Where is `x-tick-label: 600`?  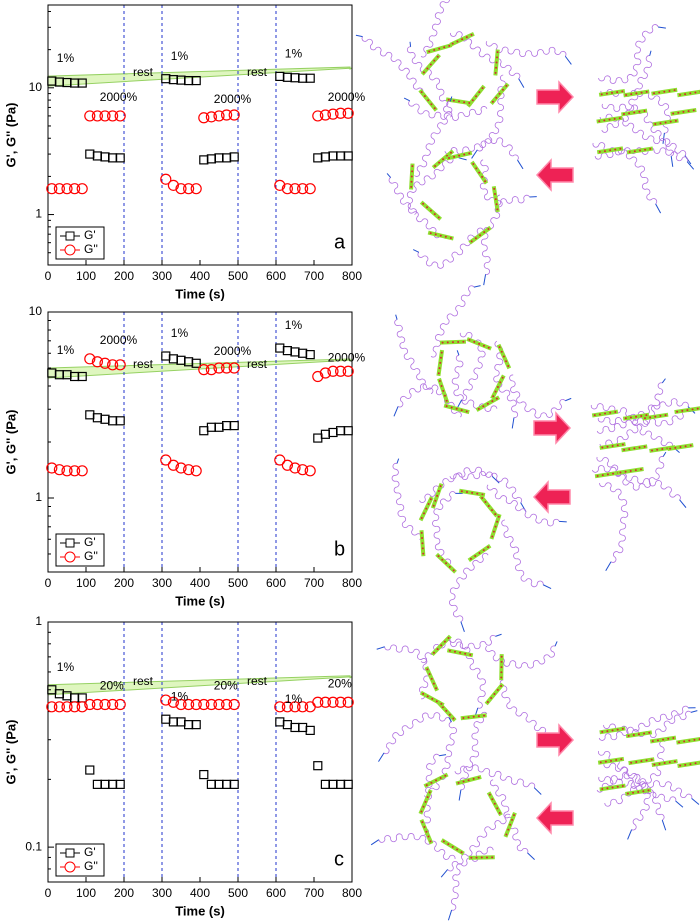
x-tick-label: 600 is located at coordinates (276, 276).